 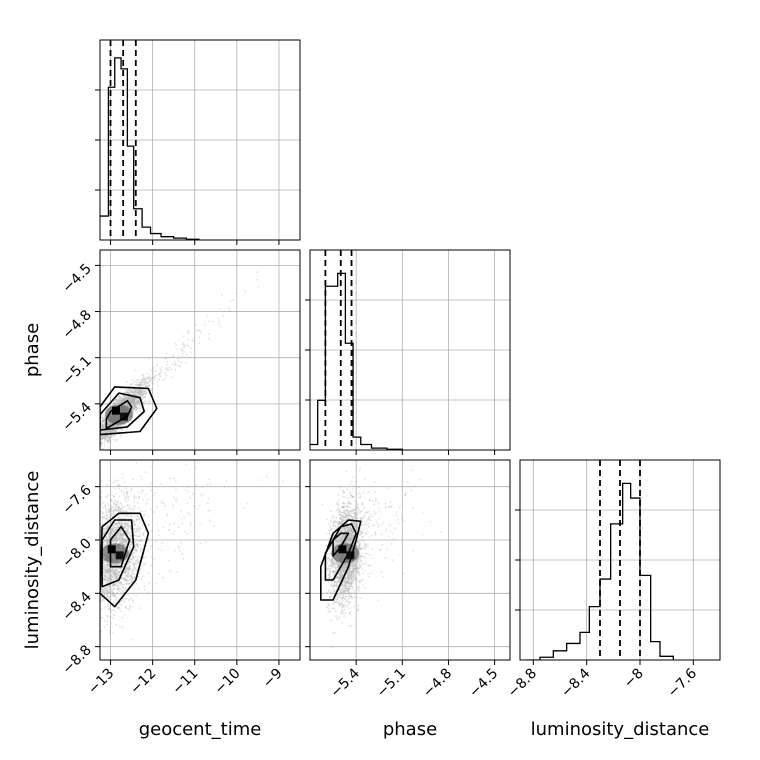 I want to click on x-tick-label: −7.6, so click(x=682, y=682).